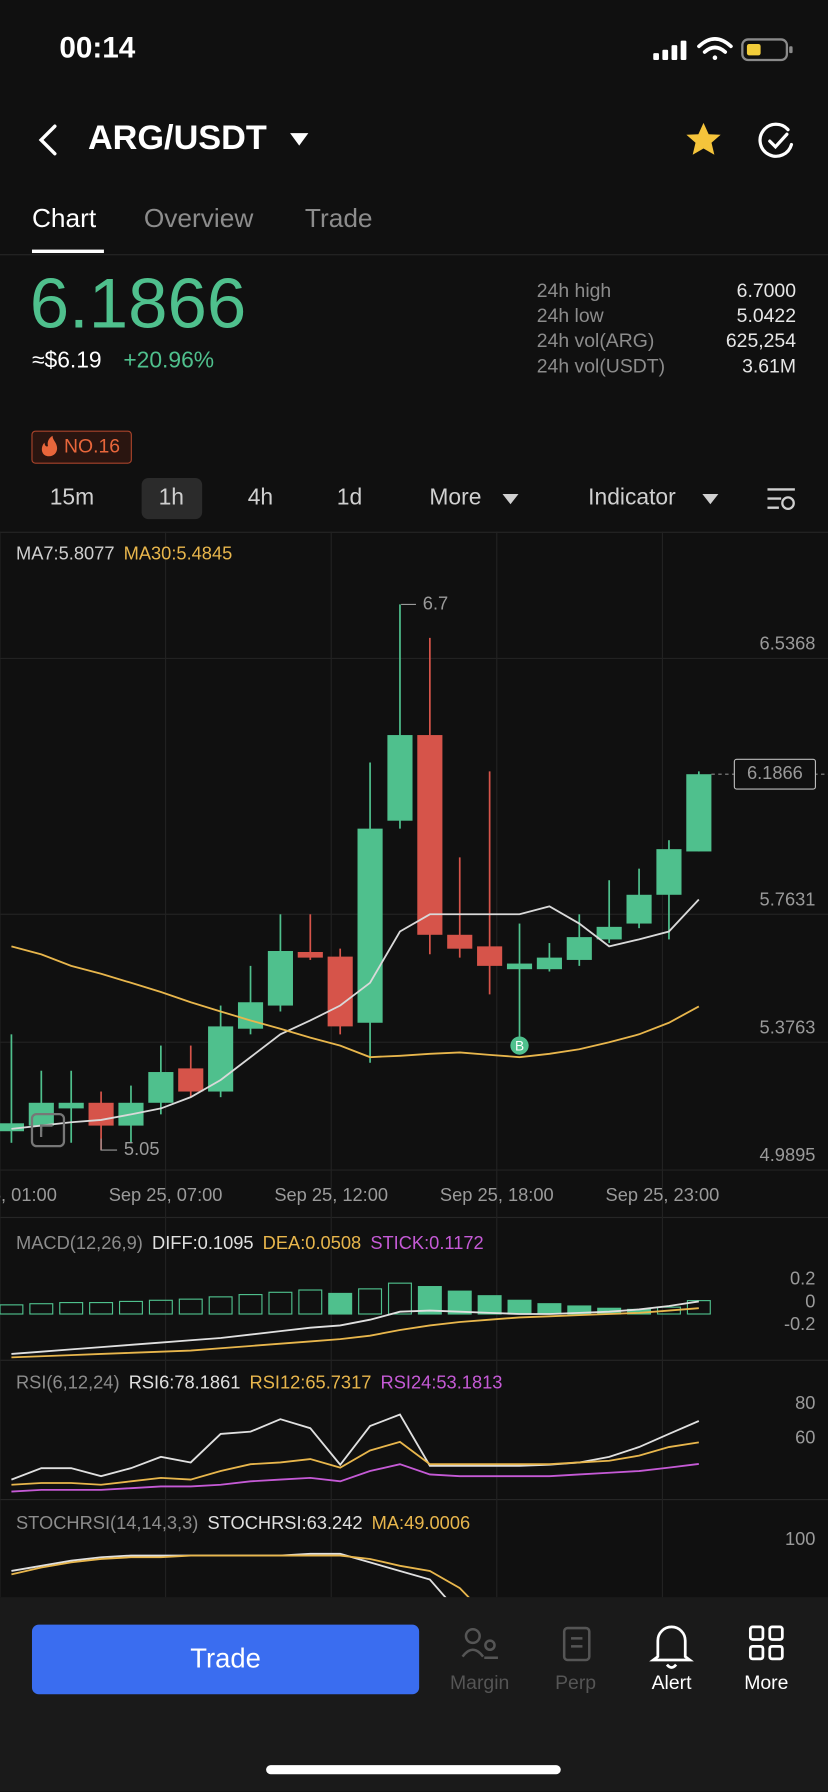  Describe the element at coordinates (672, 1683) in the screenshot. I see `nav-label: Alert` at that location.